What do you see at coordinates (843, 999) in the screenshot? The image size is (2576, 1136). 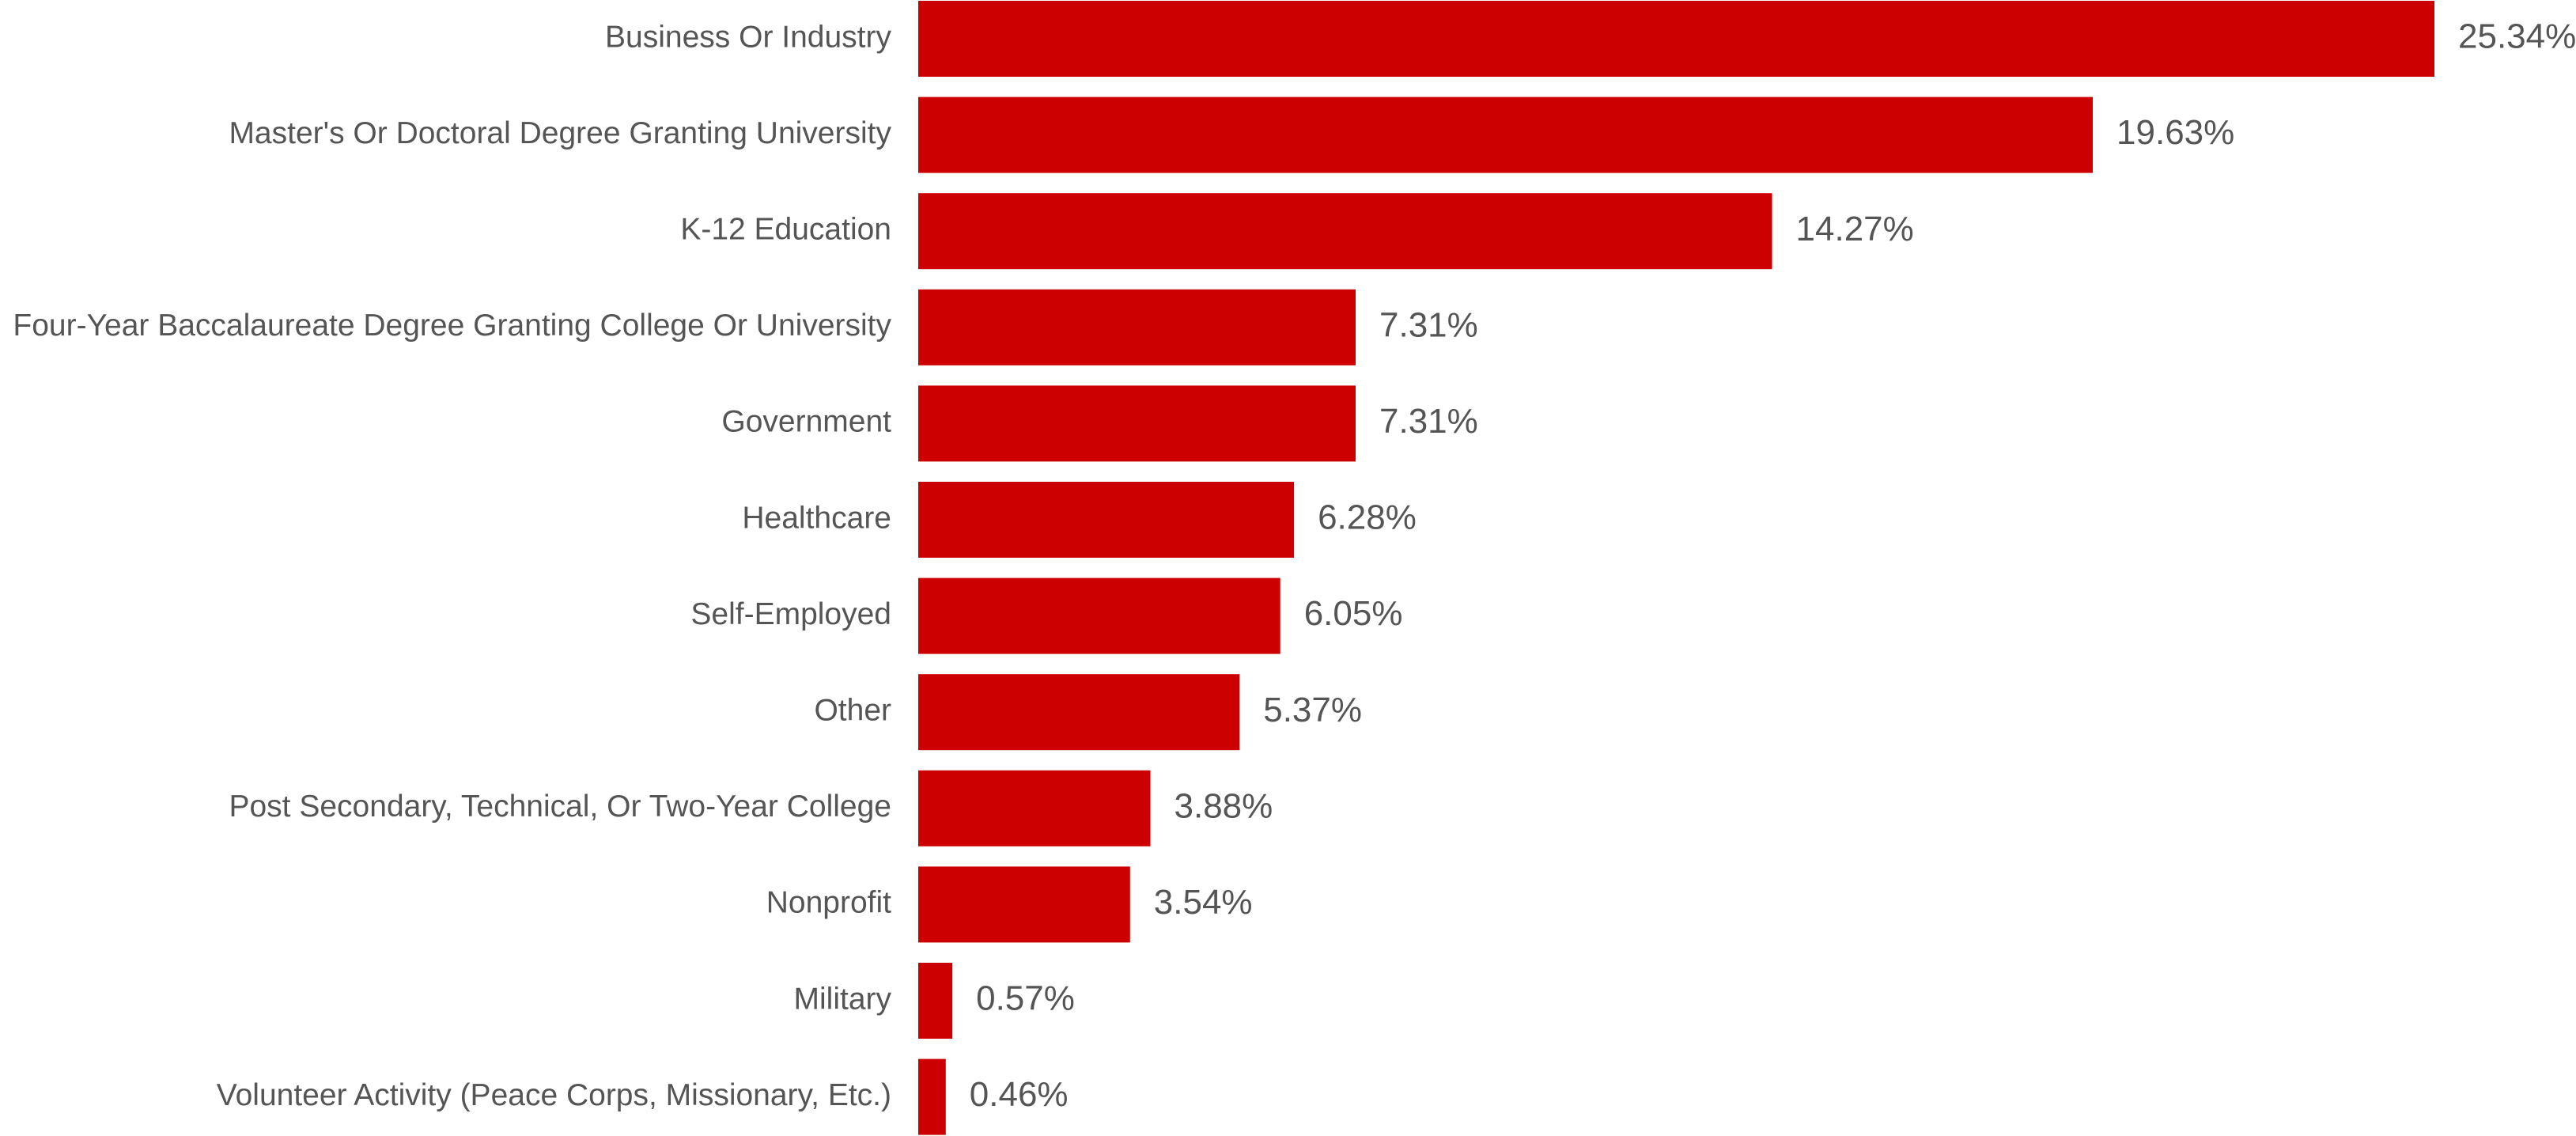 I see `category-label: Military` at bounding box center [843, 999].